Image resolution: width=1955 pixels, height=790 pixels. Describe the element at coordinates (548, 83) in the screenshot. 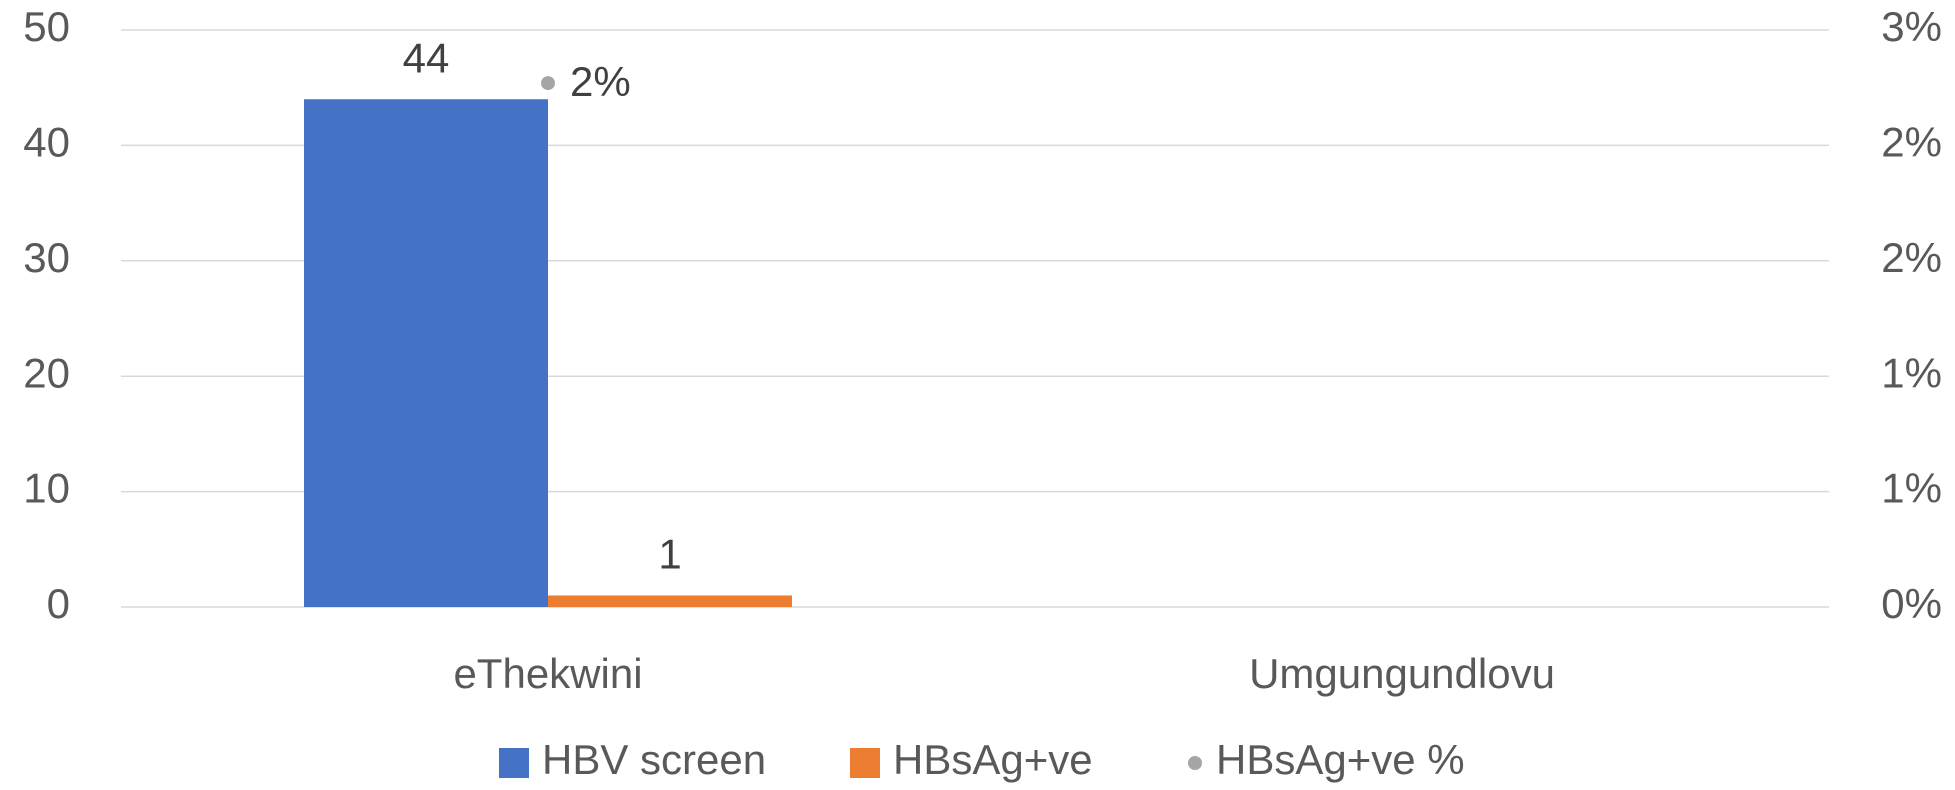

I see `point` at that location.